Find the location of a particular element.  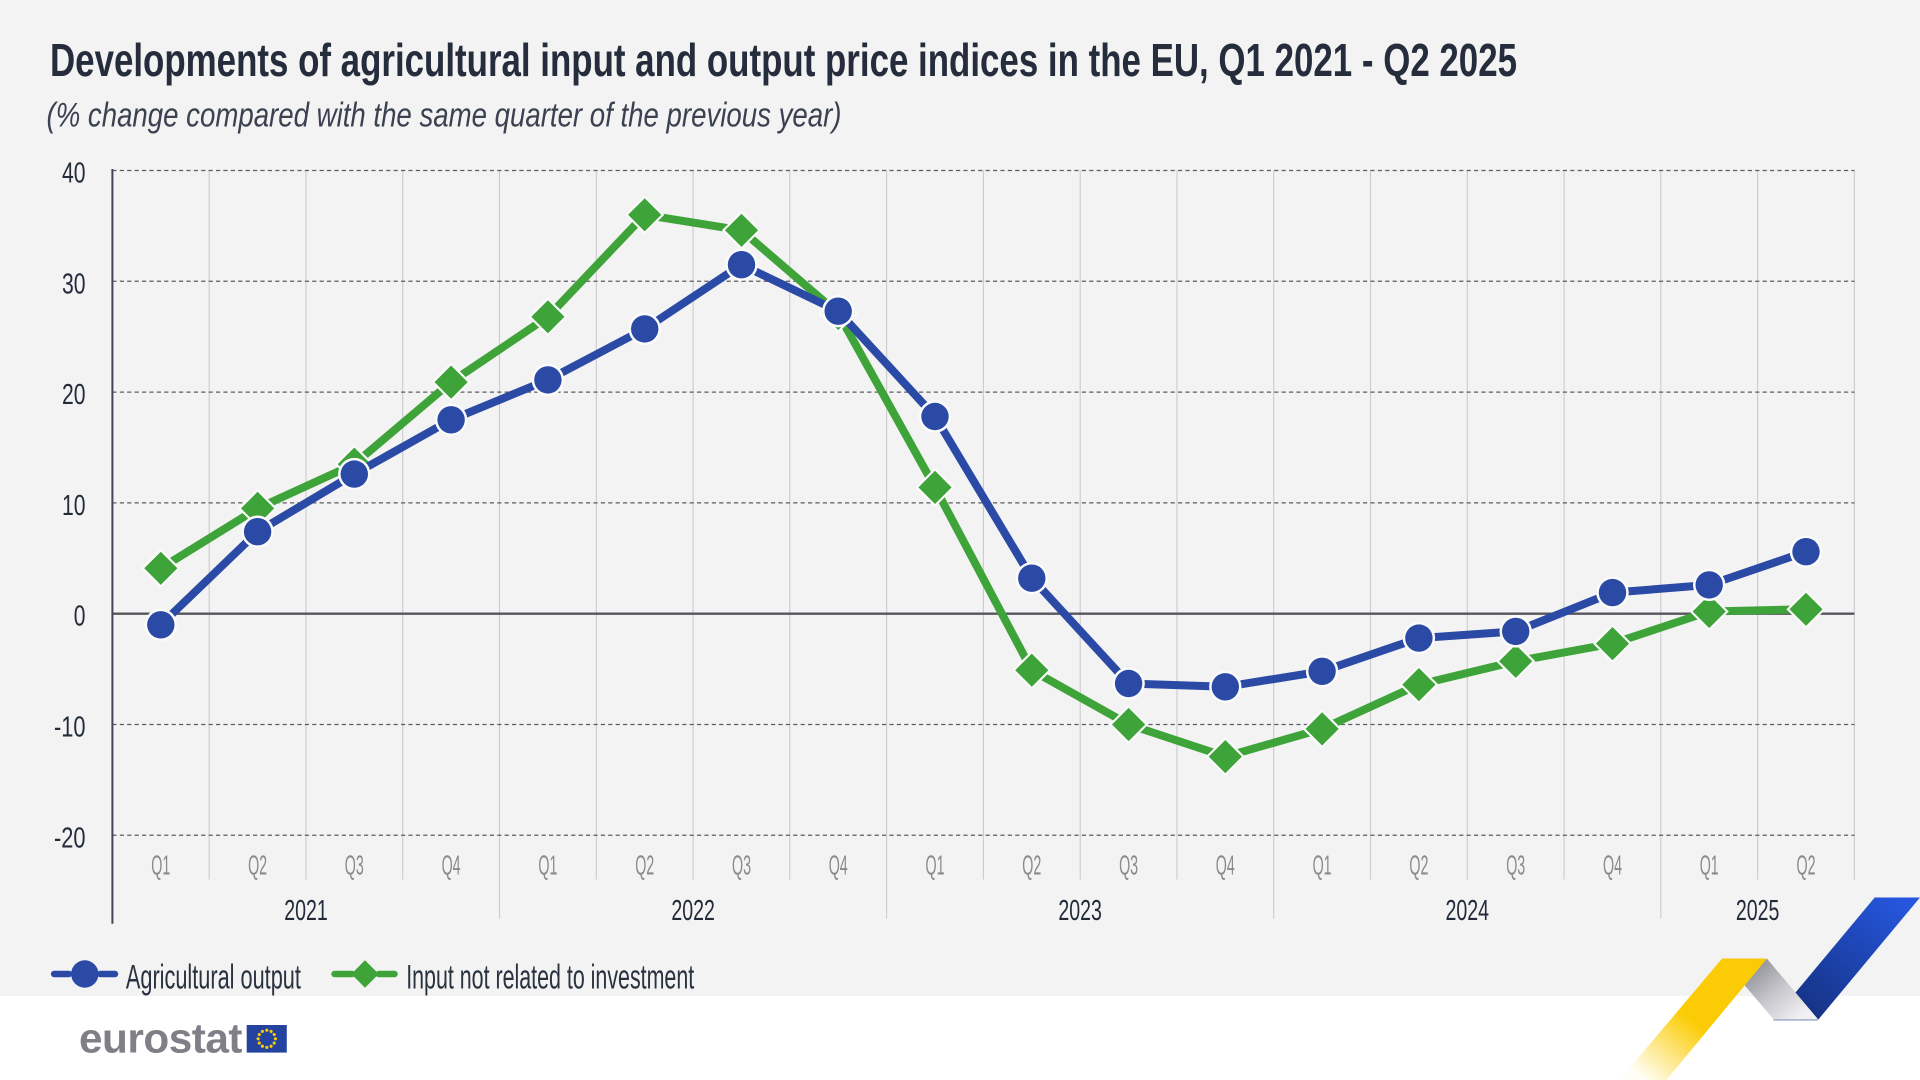

svg-text: 10 is located at coordinates (74, 506).